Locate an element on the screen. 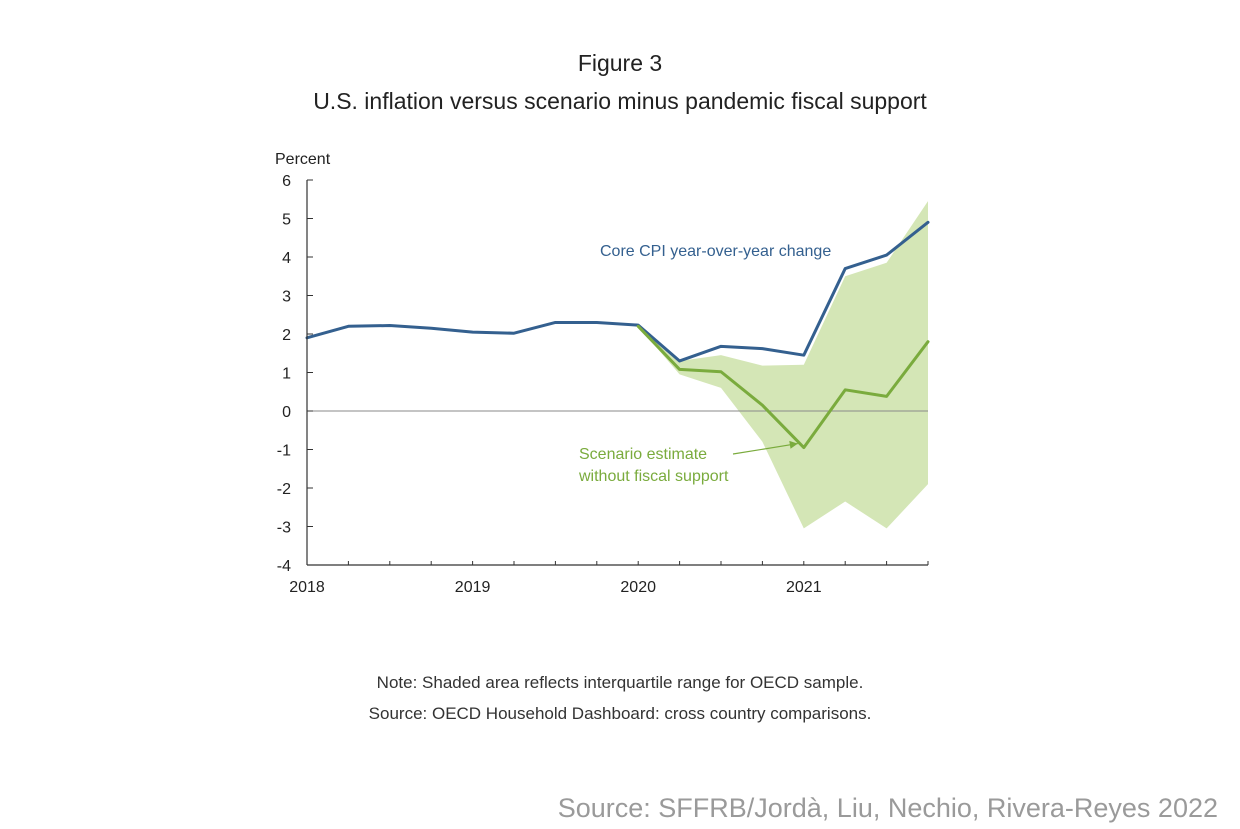  y-tick-label: -4 is located at coordinates (284, 566).